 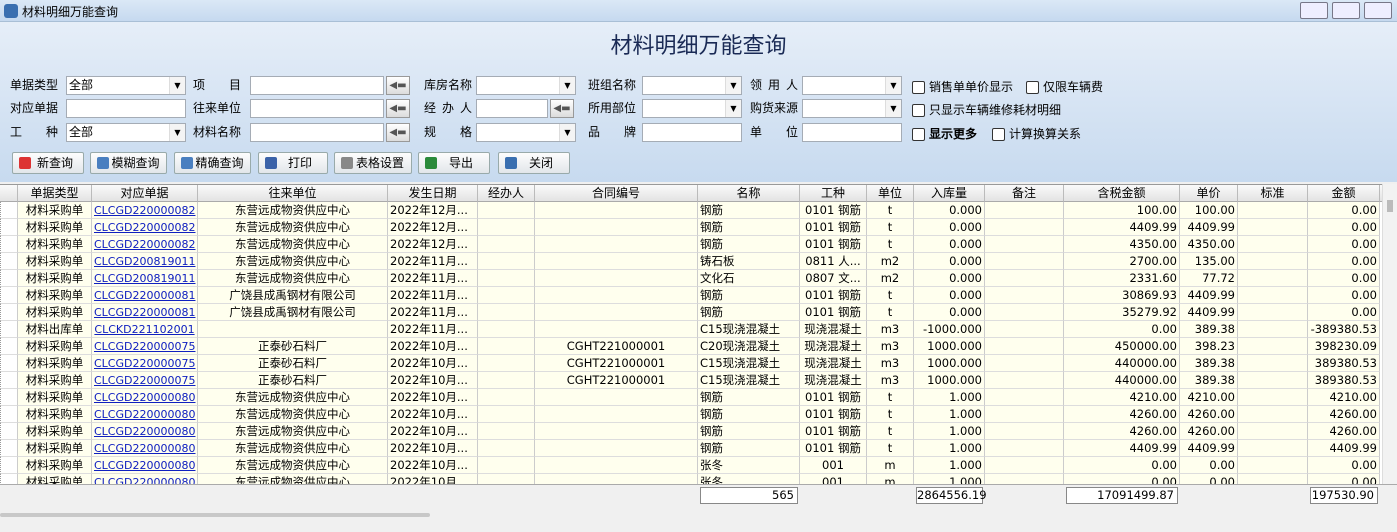 I want to click on column-header: 单据类型, so click(x=55, y=193).